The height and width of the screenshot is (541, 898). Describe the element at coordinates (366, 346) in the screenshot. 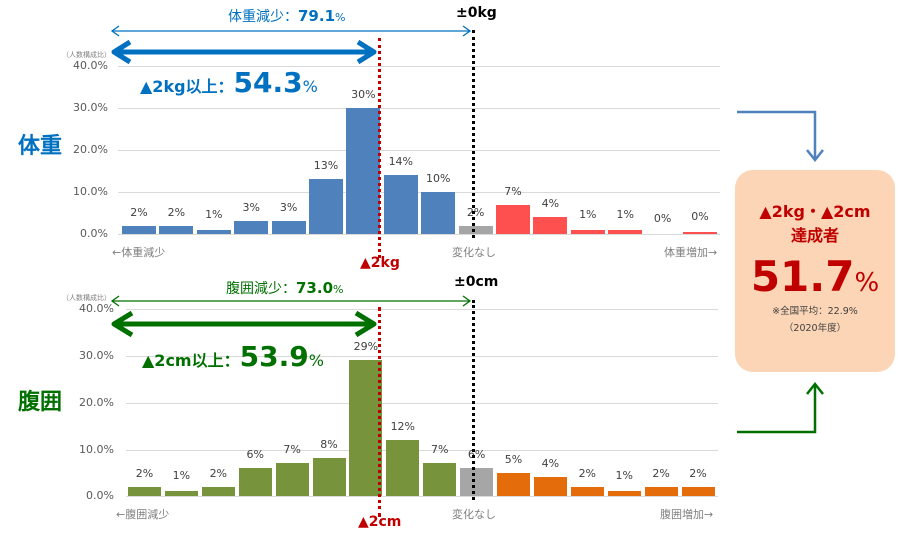

I see `bar-value-label: 29%` at that location.